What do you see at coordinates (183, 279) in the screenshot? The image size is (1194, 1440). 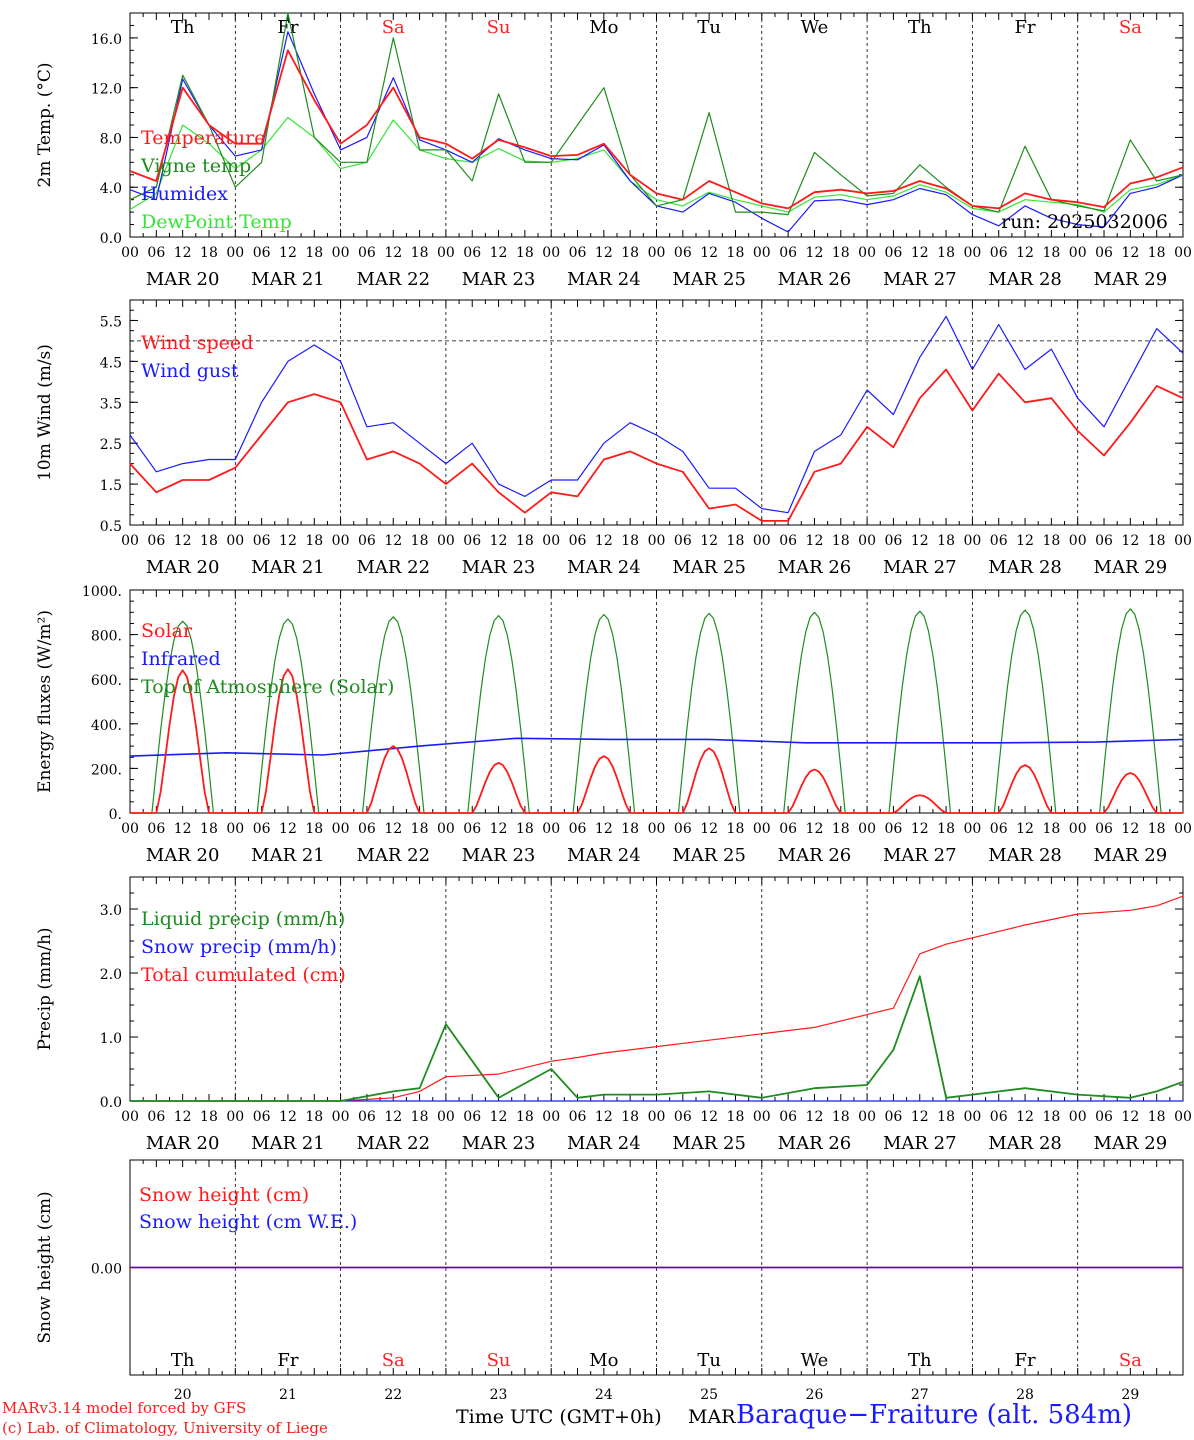 I see `x-date-label: MAR 20` at bounding box center [183, 279].